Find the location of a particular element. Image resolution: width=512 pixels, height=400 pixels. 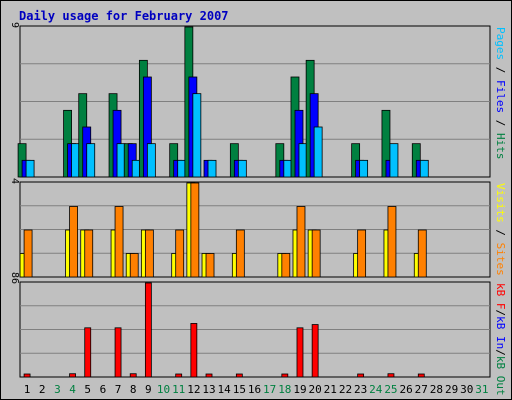

day-label-28: 28 is located at coordinates (436, 389).